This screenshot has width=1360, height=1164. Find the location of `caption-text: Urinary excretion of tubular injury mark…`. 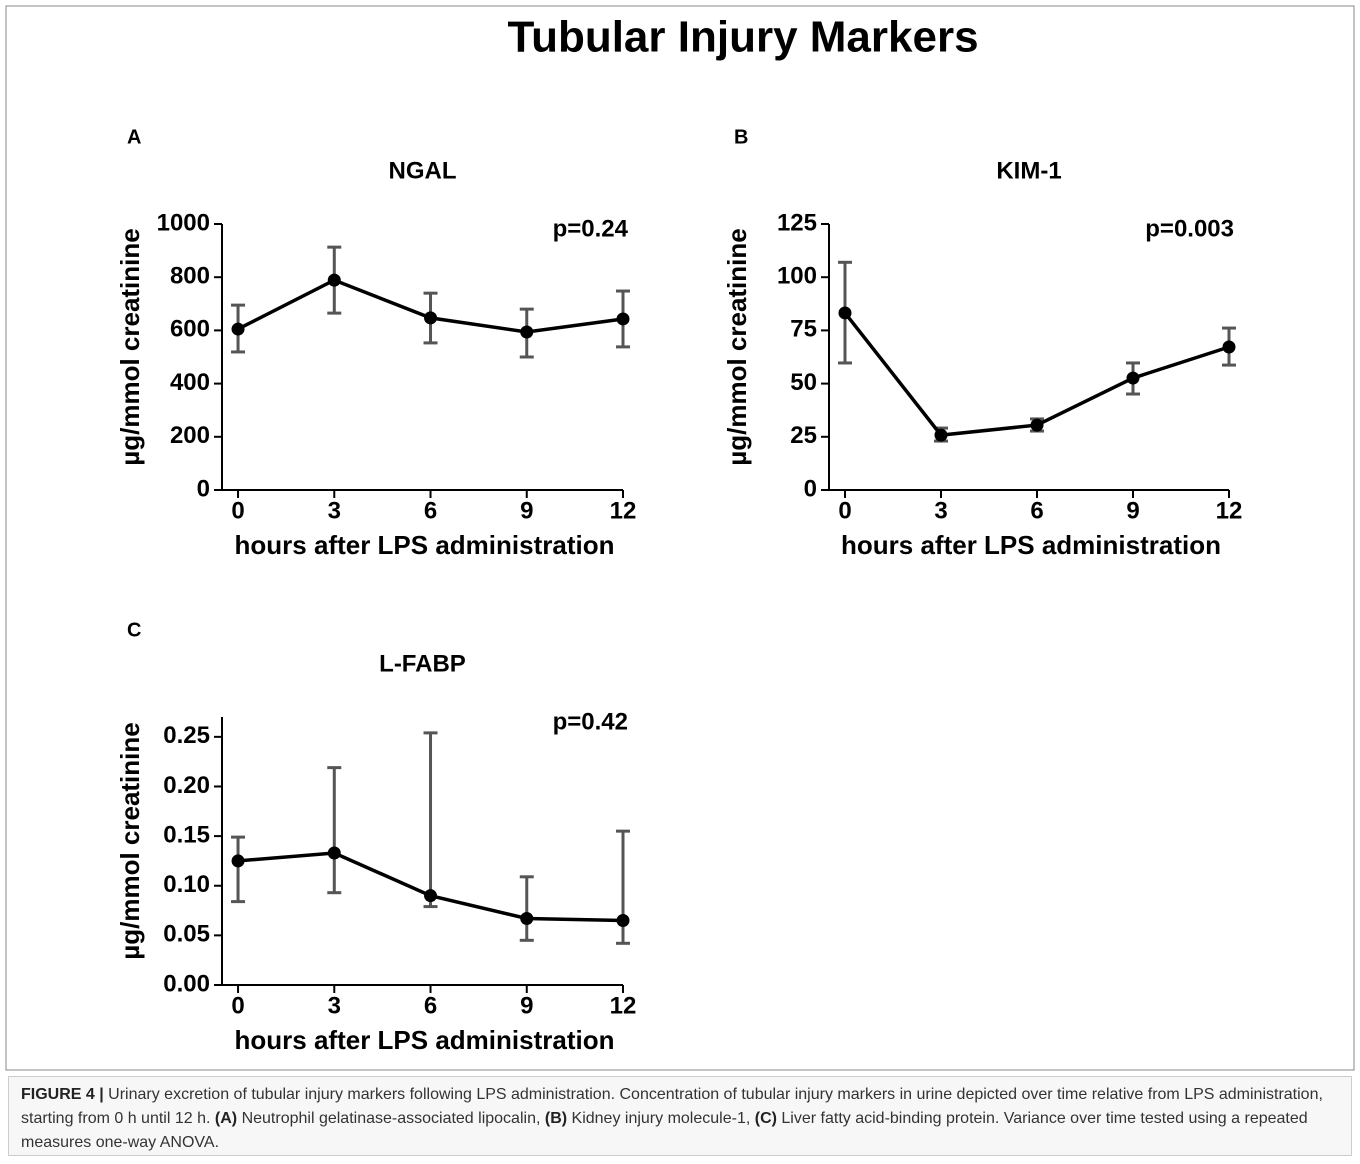

caption-text: Urinary excretion of tubular injury mark… is located at coordinates (672, 1106).